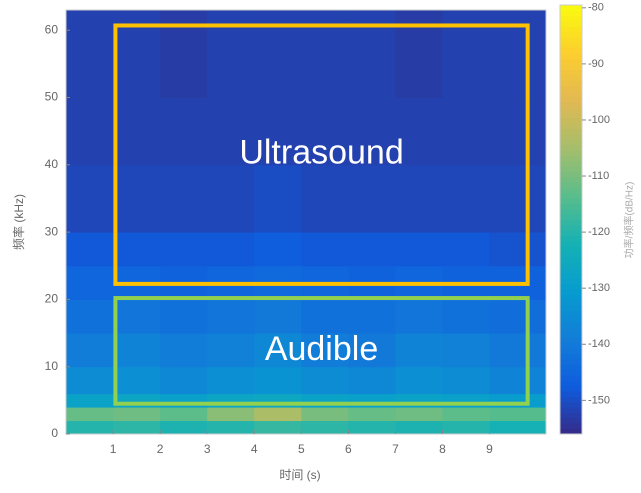 This screenshot has width=641, height=493. Describe the element at coordinates (348, 449) in the screenshot. I see `x-tick-label: 6` at that location.